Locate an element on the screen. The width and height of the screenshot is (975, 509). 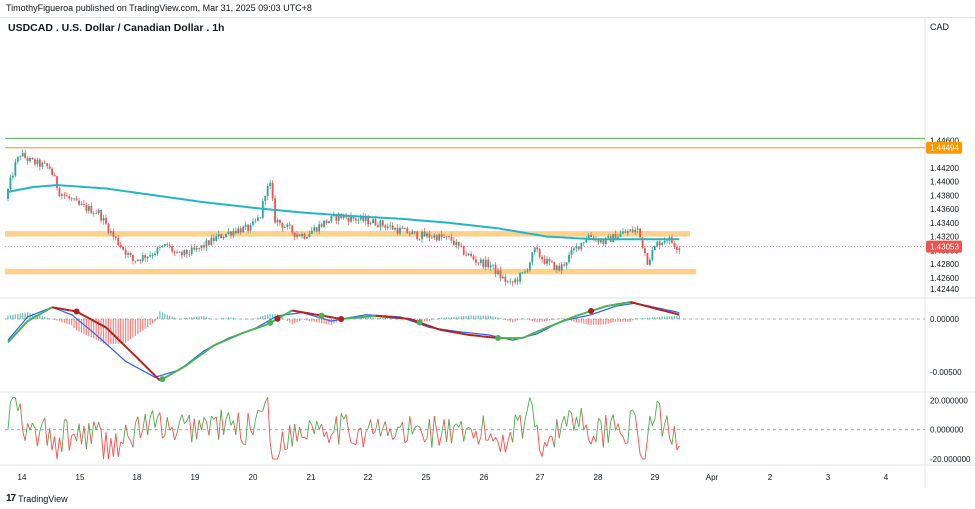
oscillator-tick-label: -20.000000 is located at coordinates (950, 459).